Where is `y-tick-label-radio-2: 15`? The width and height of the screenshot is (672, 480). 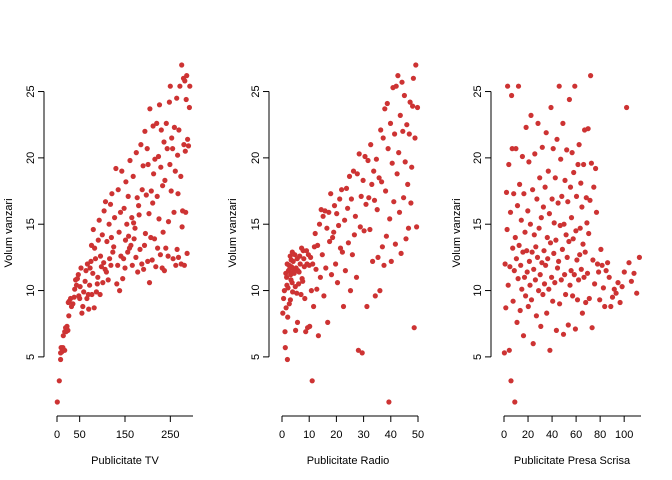
y-tick-label-radio-2: 15 is located at coordinates (256, 224).